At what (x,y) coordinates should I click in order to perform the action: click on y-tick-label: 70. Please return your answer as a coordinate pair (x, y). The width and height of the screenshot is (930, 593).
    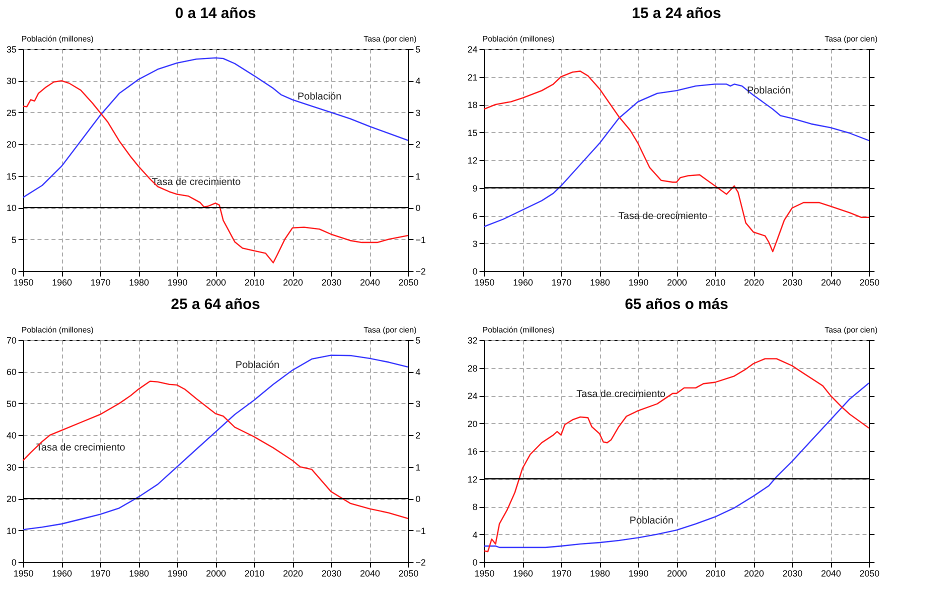
    Looking at the image, I should click on (11, 341).